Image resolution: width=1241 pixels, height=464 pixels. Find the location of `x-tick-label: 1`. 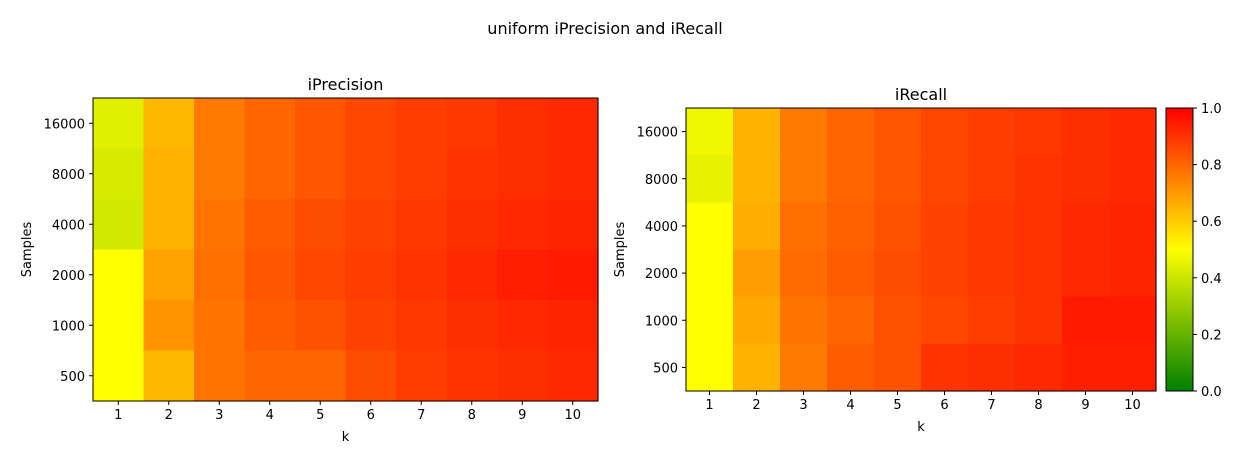

x-tick-label: 1 is located at coordinates (118, 415).